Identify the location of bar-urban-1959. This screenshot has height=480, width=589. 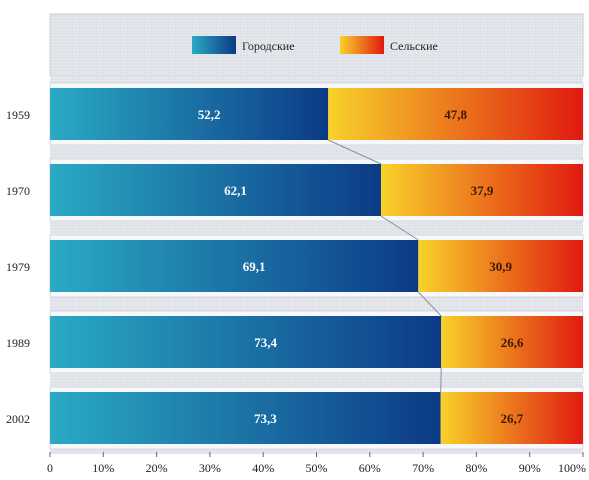
(189, 114).